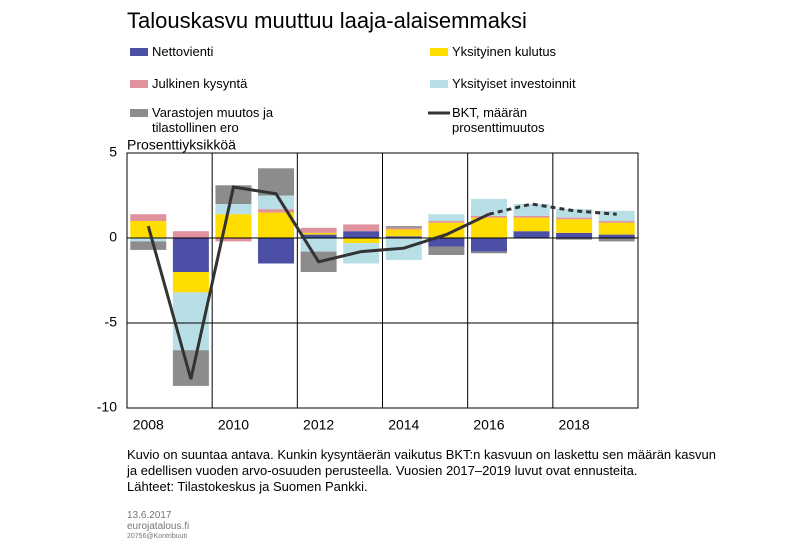 This screenshot has height=556, width=800. Describe the element at coordinates (111, 322) in the screenshot. I see `y-tick-label: -5` at that location.